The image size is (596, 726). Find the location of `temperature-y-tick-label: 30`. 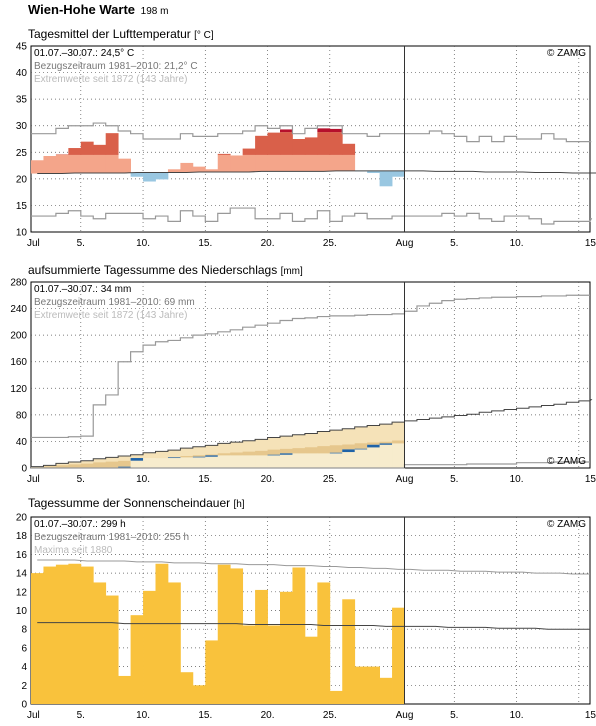

temperature-y-tick-label: 30 is located at coordinates (22, 126).